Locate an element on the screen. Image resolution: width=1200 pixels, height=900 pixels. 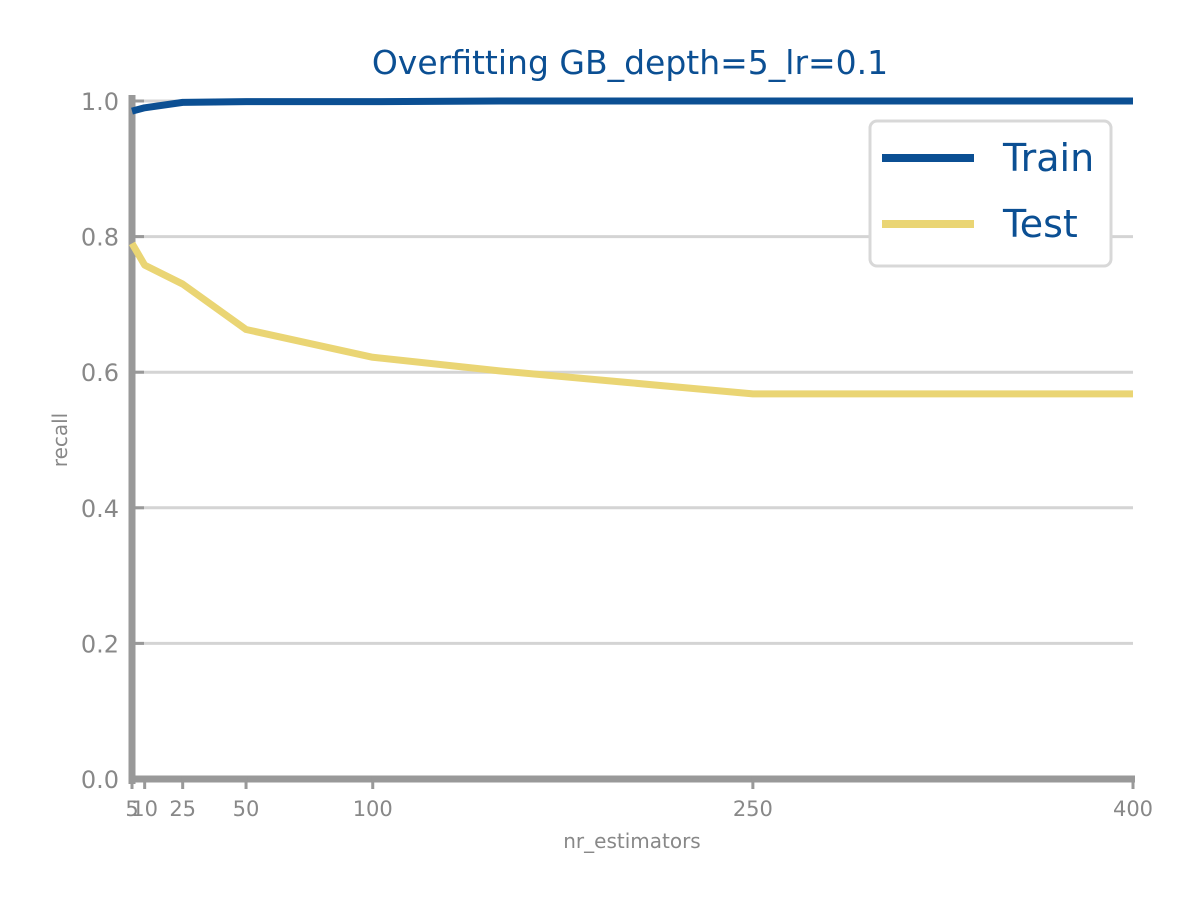
y-tick-label: 0.6 is located at coordinates (100, 373).